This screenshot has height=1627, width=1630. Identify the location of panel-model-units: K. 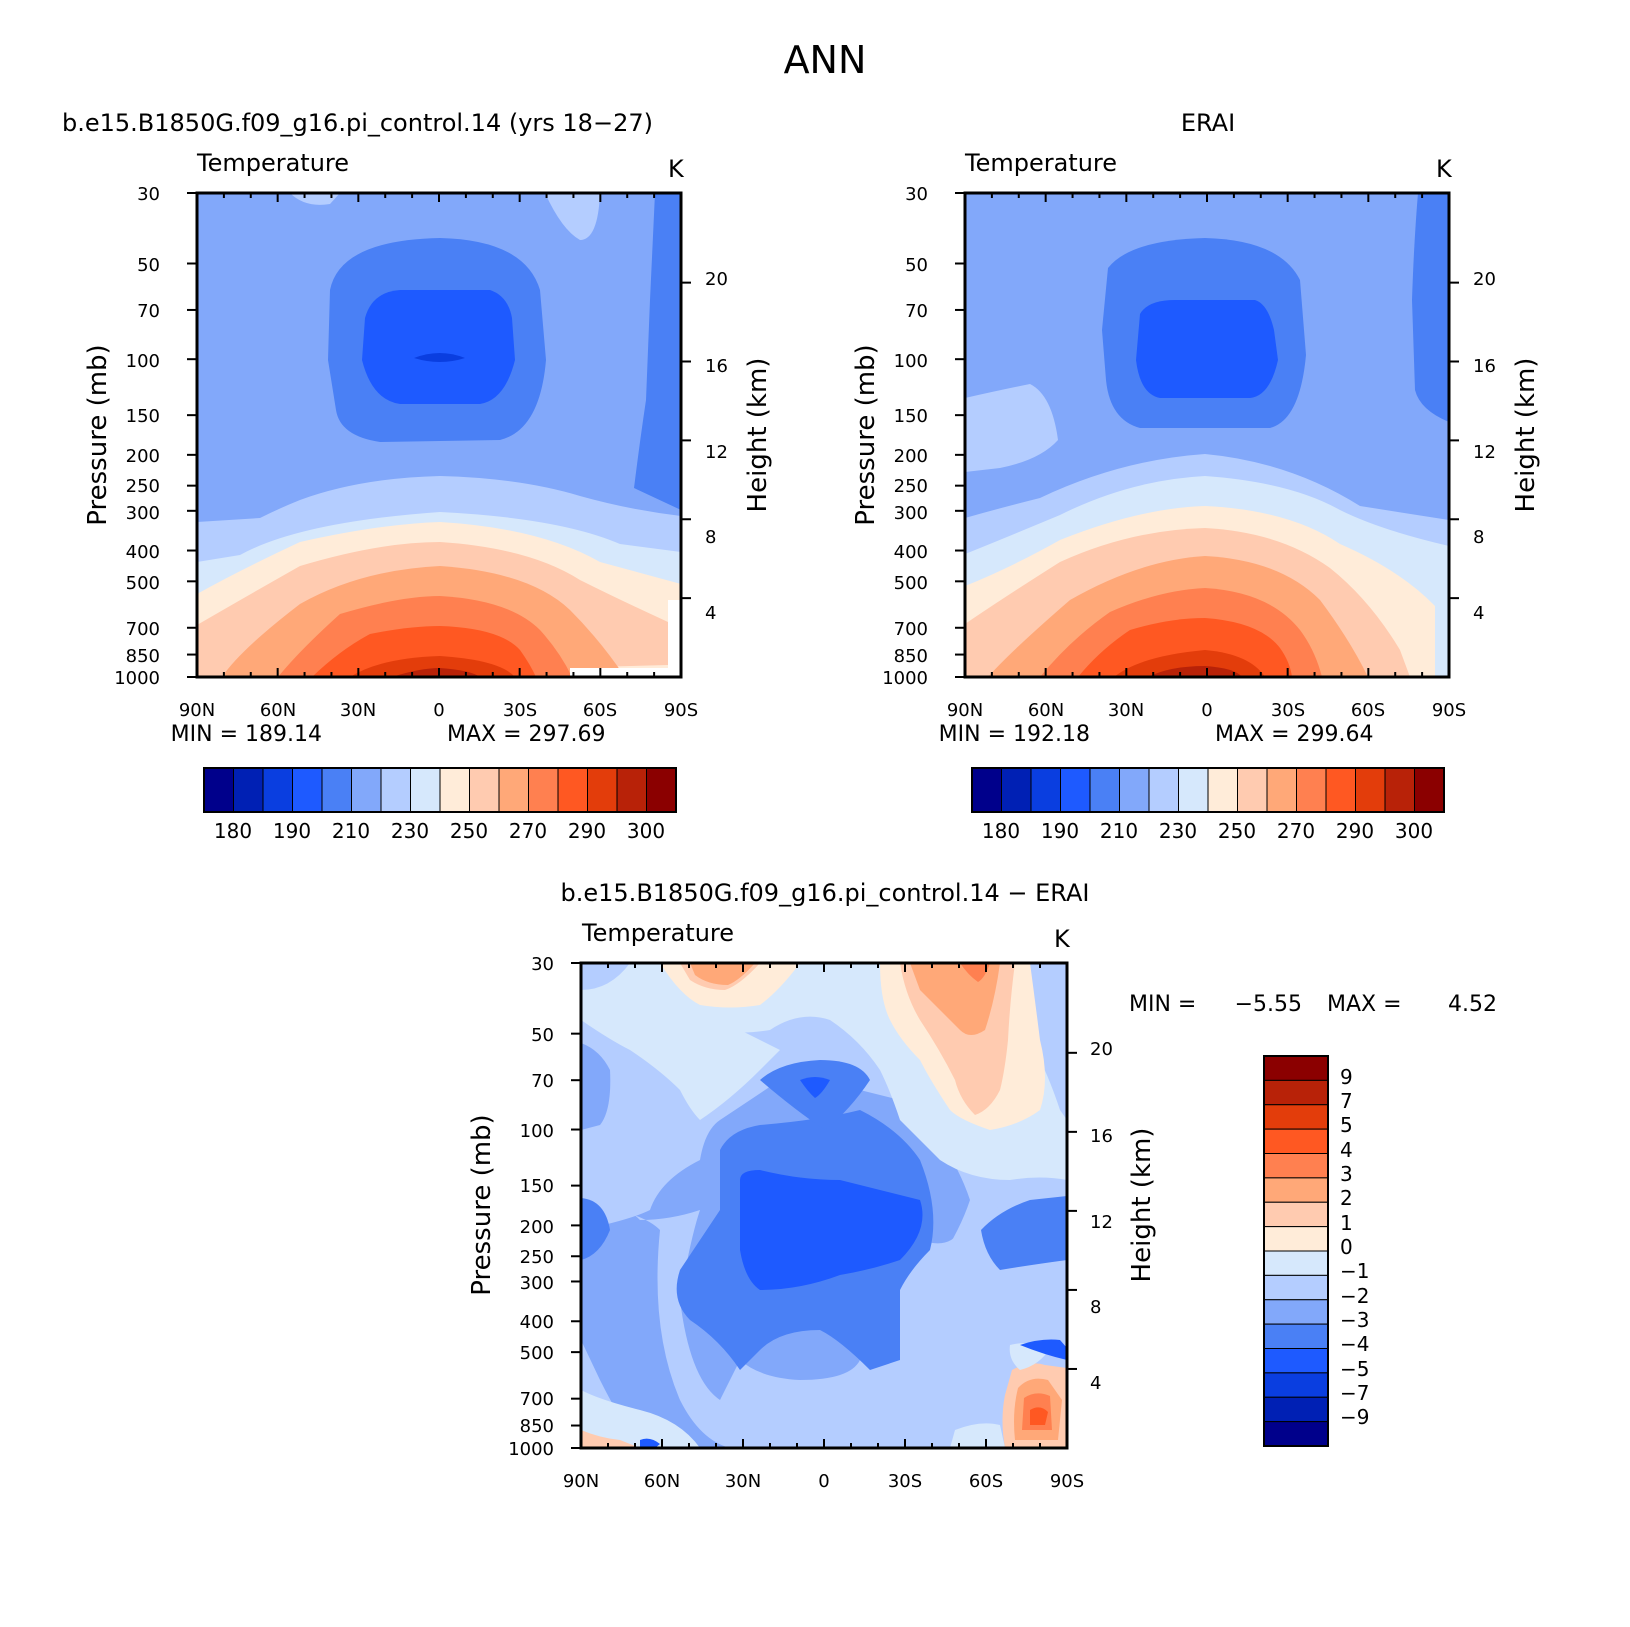
(676, 169).